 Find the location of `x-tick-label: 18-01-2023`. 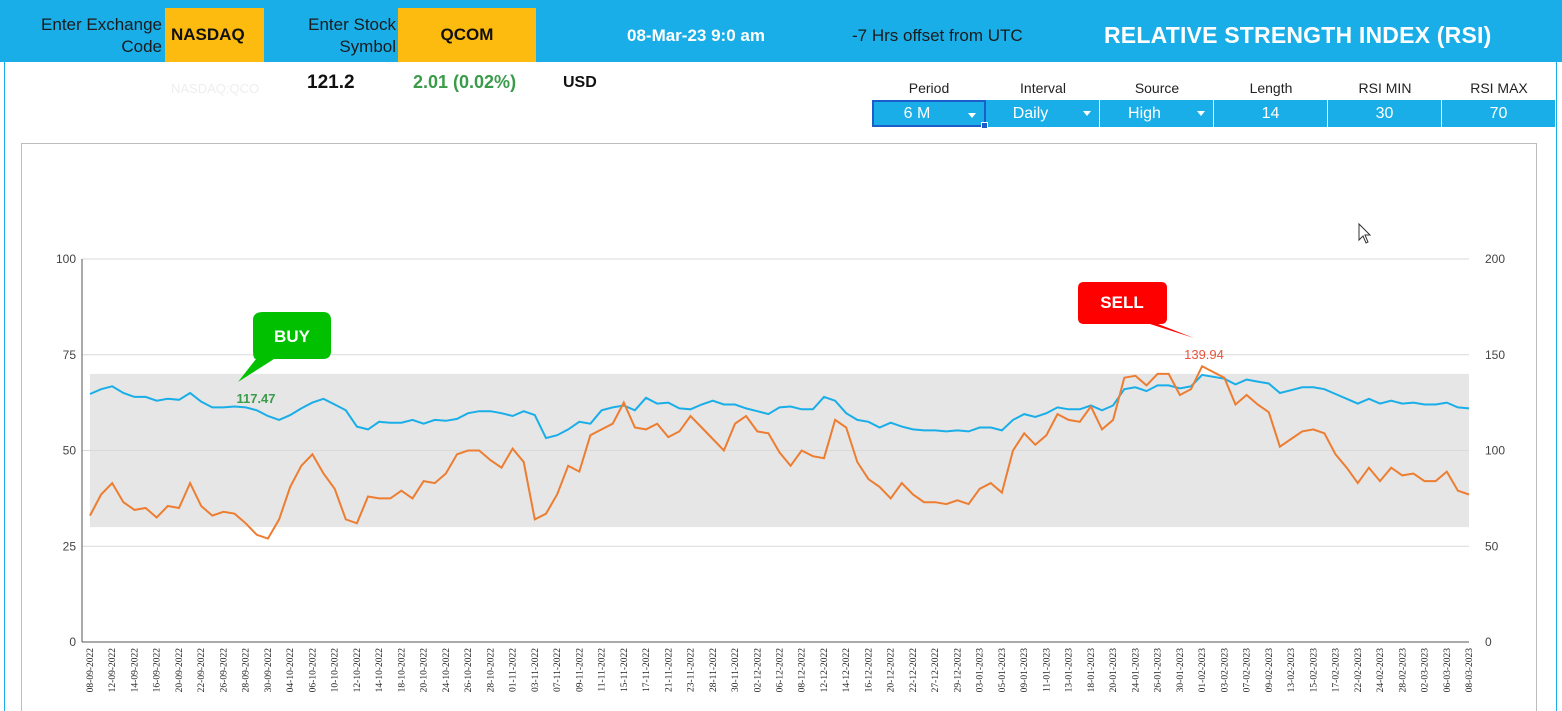

x-tick-label: 18-01-2023 is located at coordinates (1092, 670).